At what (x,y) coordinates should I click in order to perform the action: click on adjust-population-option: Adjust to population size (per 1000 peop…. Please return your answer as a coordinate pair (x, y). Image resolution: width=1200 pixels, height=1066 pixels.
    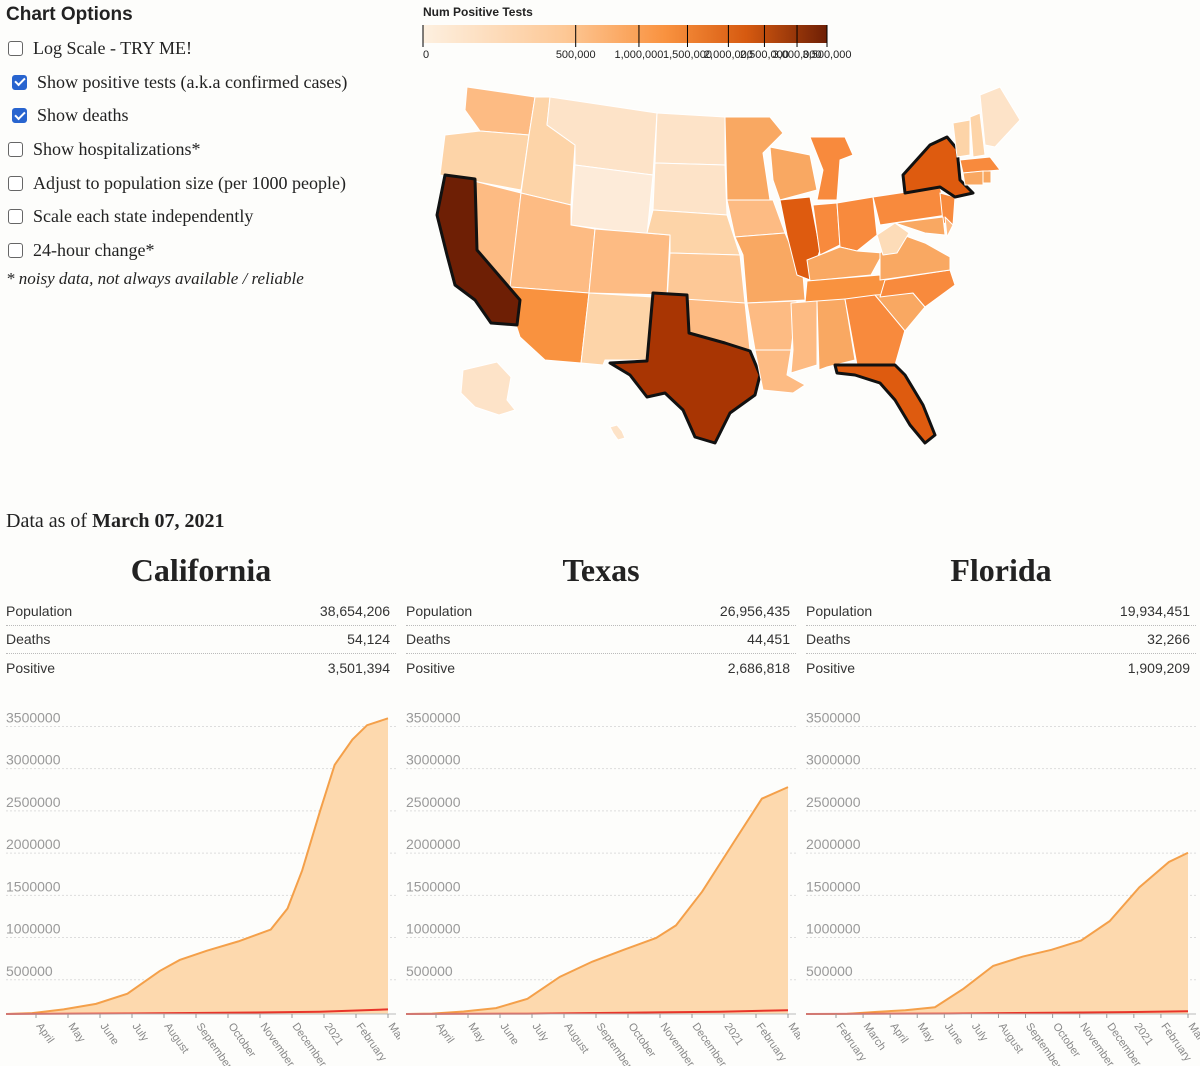
    Looking at the image, I should click on (206, 183).